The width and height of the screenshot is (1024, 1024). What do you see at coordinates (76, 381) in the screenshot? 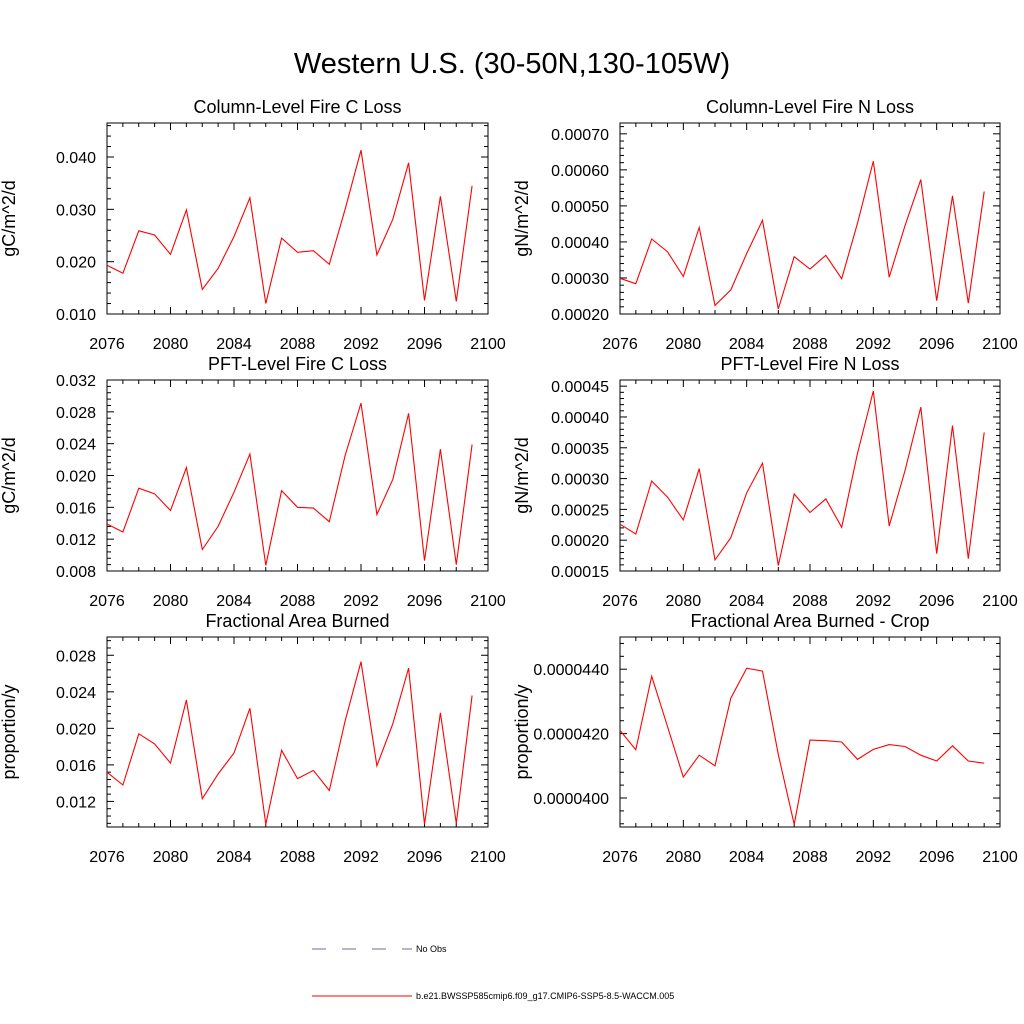
I see `y-tick-label: 0.032` at bounding box center [76, 381].